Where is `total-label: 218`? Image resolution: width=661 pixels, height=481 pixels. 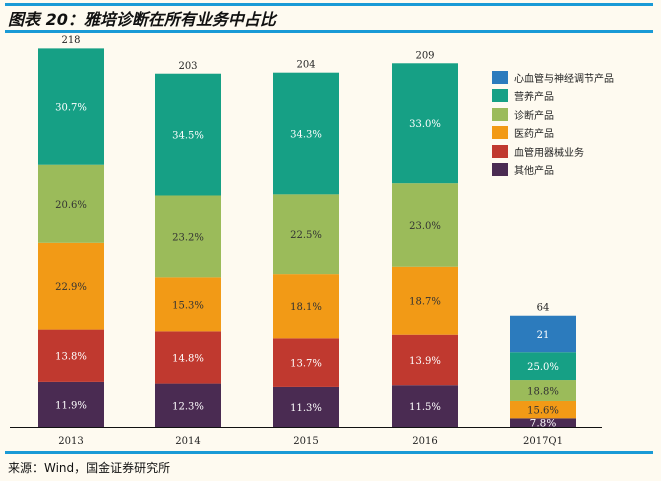
total-label: 218 is located at coordinates (70, 40).